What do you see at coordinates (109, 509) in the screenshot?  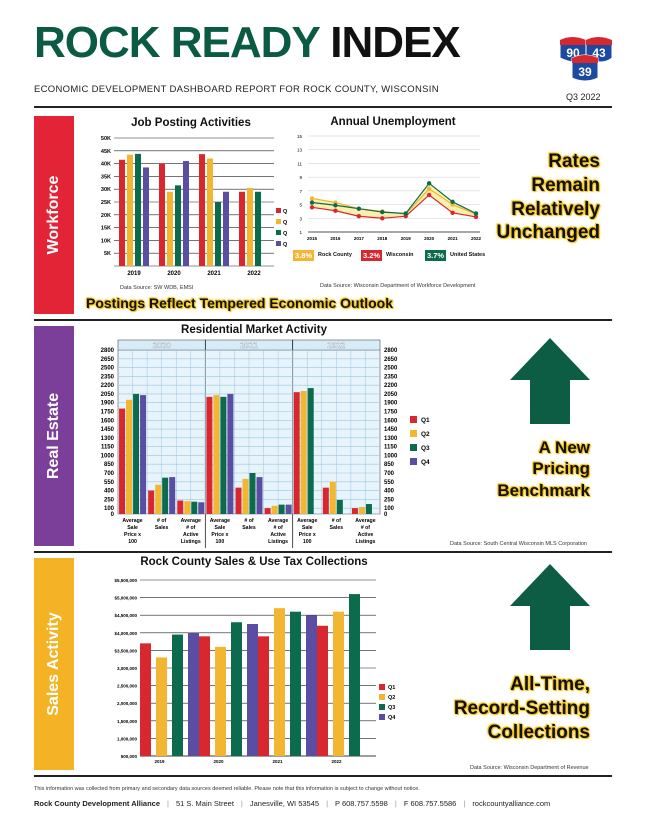 I see `y-tick-label: 100` at bounding box center [109, 509].